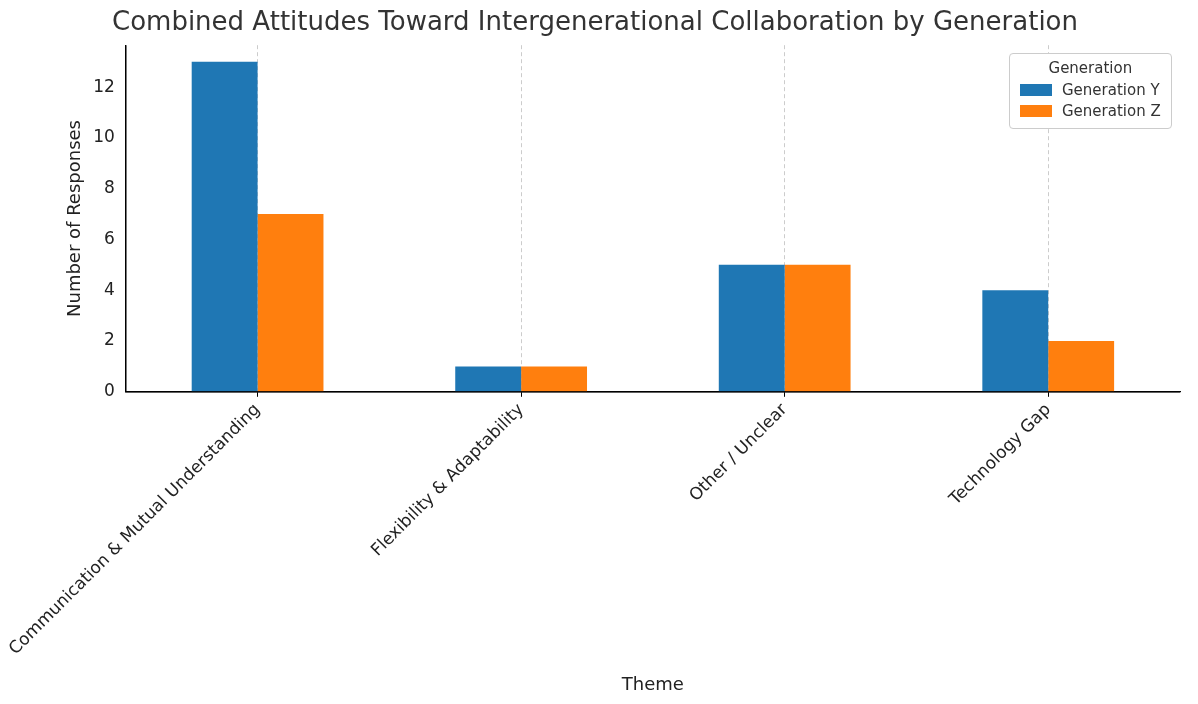 The image size is (1198, 704). What do you see at coordinates (595, 21) in the screenshot?
I see `chart-title: Combined Attitudes Toward Intergenerational Collaboration by Generation` at bounding box center [595, 21].